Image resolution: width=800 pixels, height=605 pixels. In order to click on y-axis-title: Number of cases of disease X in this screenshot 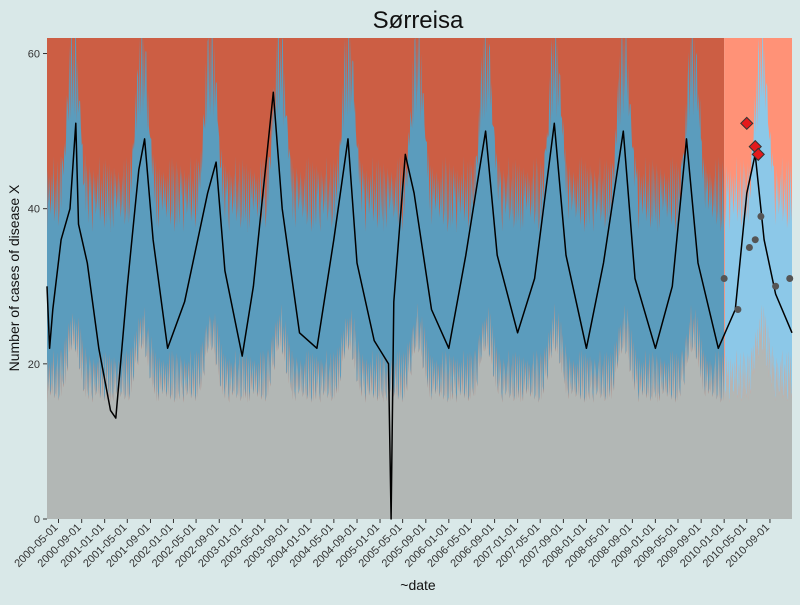, I will do `click(14, 277)`.